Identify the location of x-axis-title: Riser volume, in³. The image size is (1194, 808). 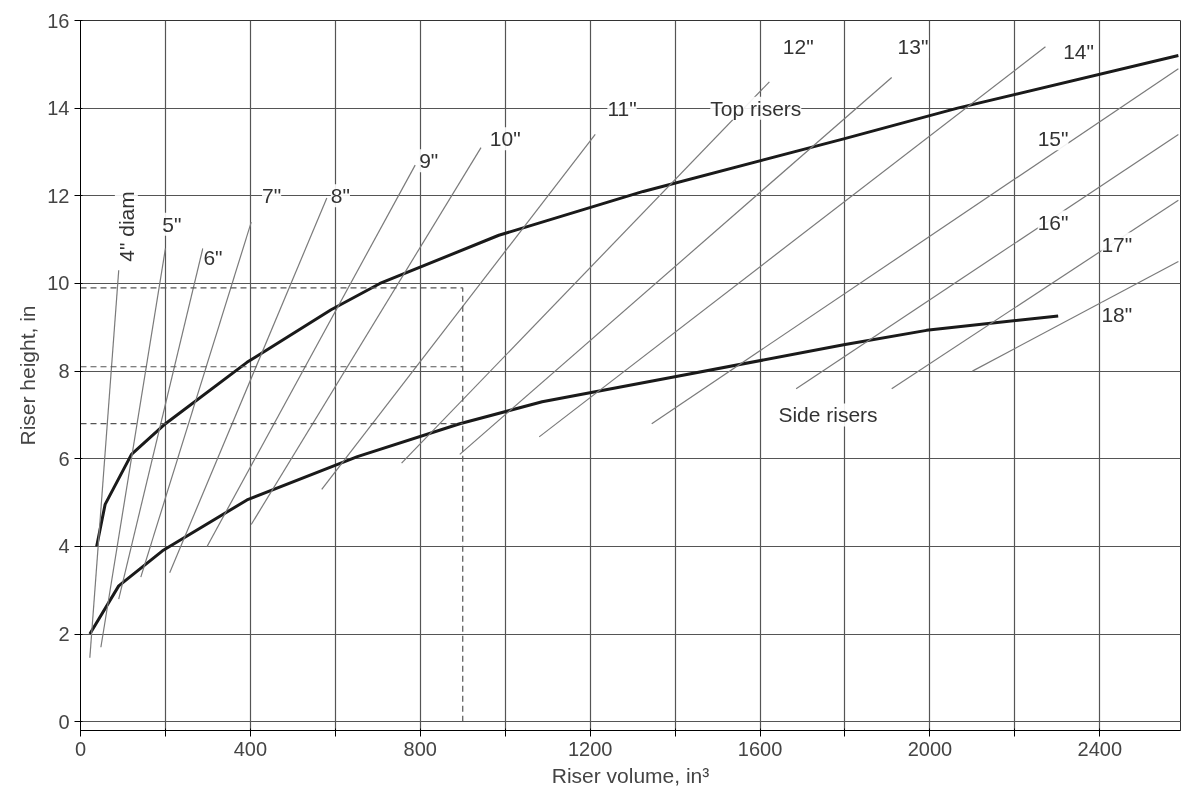
(630, 775).